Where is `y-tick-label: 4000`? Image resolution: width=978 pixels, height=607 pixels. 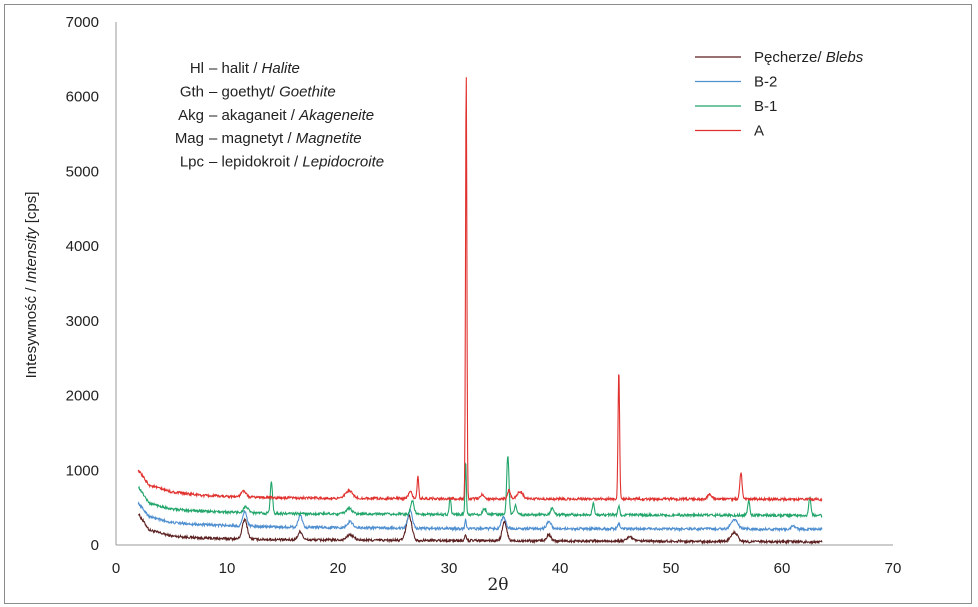
y-tick-label: 4000 is located at coordinates (82, 246).